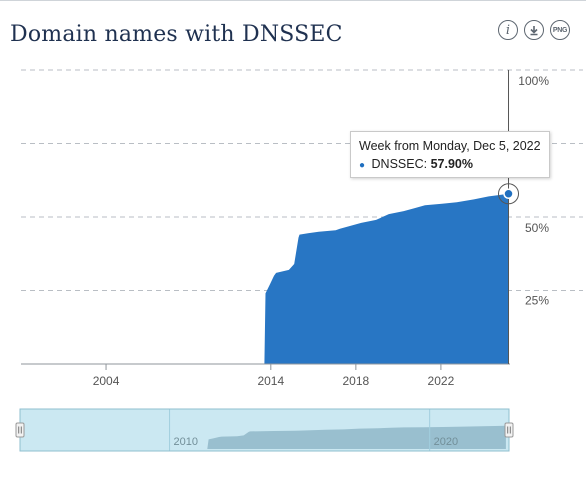  I want to click on navigator-handle-right, so click(509, 430).